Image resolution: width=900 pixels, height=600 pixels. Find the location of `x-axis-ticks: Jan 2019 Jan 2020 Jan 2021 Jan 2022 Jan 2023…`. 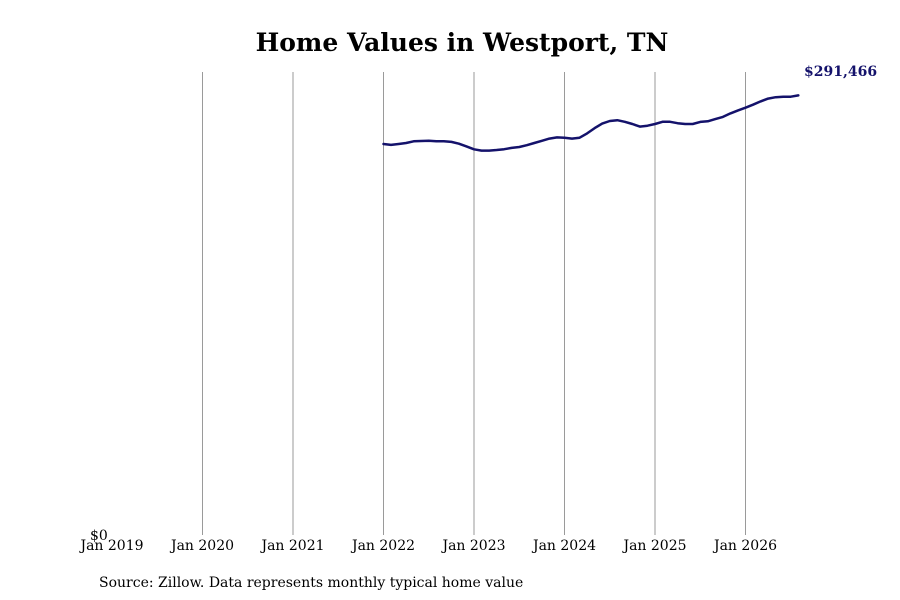

x-axis-ticks: Jan 2019 Jan 2020 Jan 2021 Jan 2022 Jan 2023… is located at coordinates (427, 546).